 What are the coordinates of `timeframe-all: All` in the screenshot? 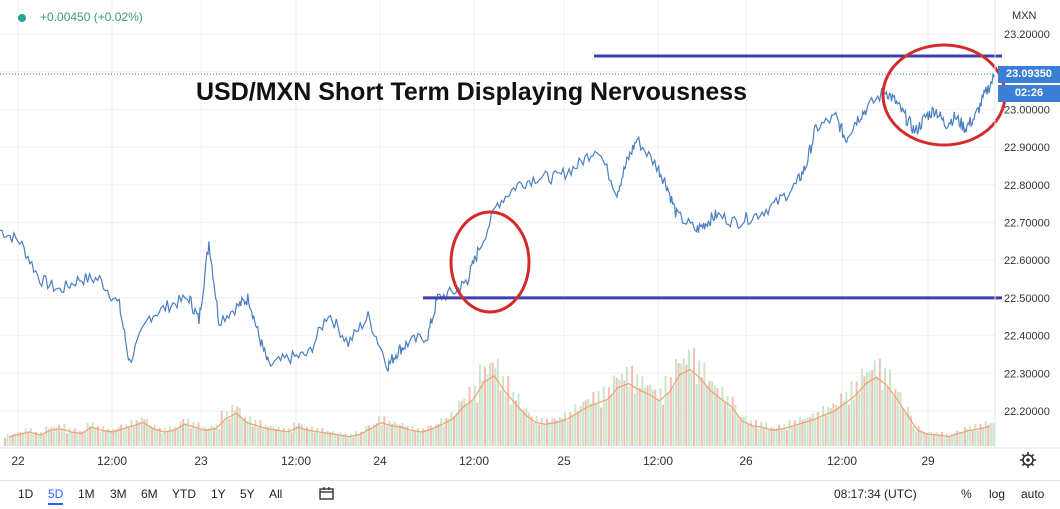 It's located at (276, 494).